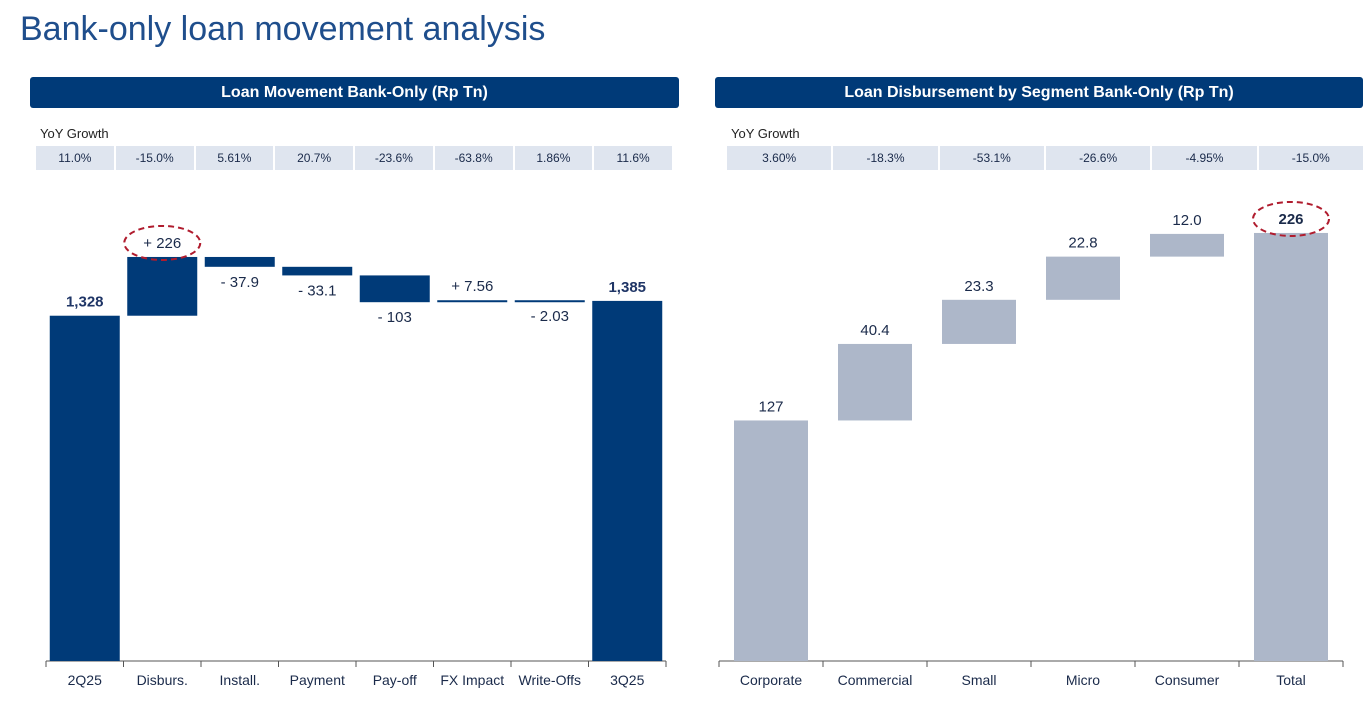 The image size is (1370, 712). What do you see at coordinates (779, 158) in the screenshot?
I see `yoy-cell: 3.60%` at bounding box center [779, 158].